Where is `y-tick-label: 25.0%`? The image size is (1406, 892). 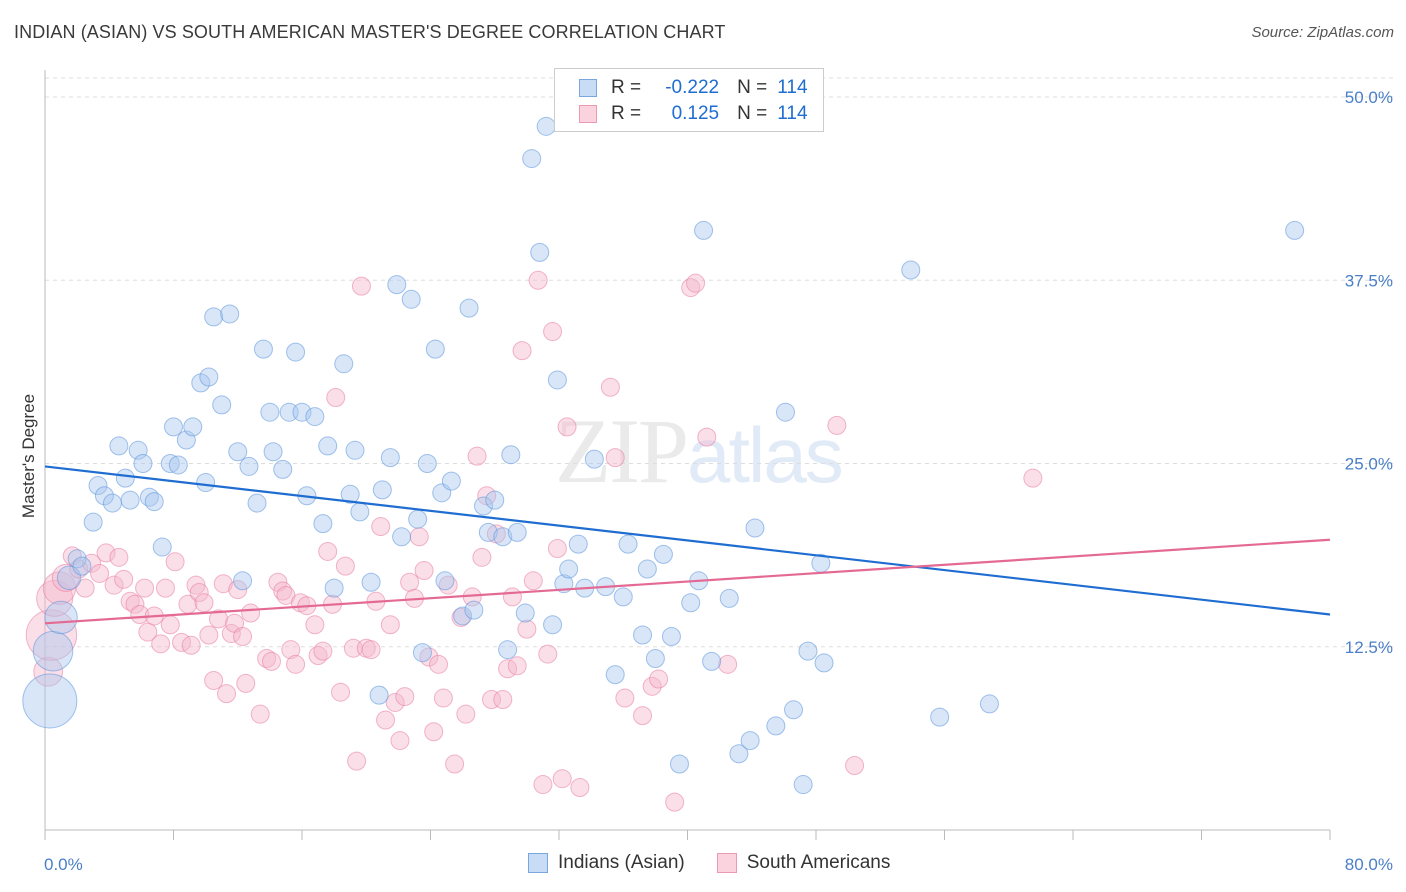
y-tick-label: 25.0% is located at coordinates (1369, 464).